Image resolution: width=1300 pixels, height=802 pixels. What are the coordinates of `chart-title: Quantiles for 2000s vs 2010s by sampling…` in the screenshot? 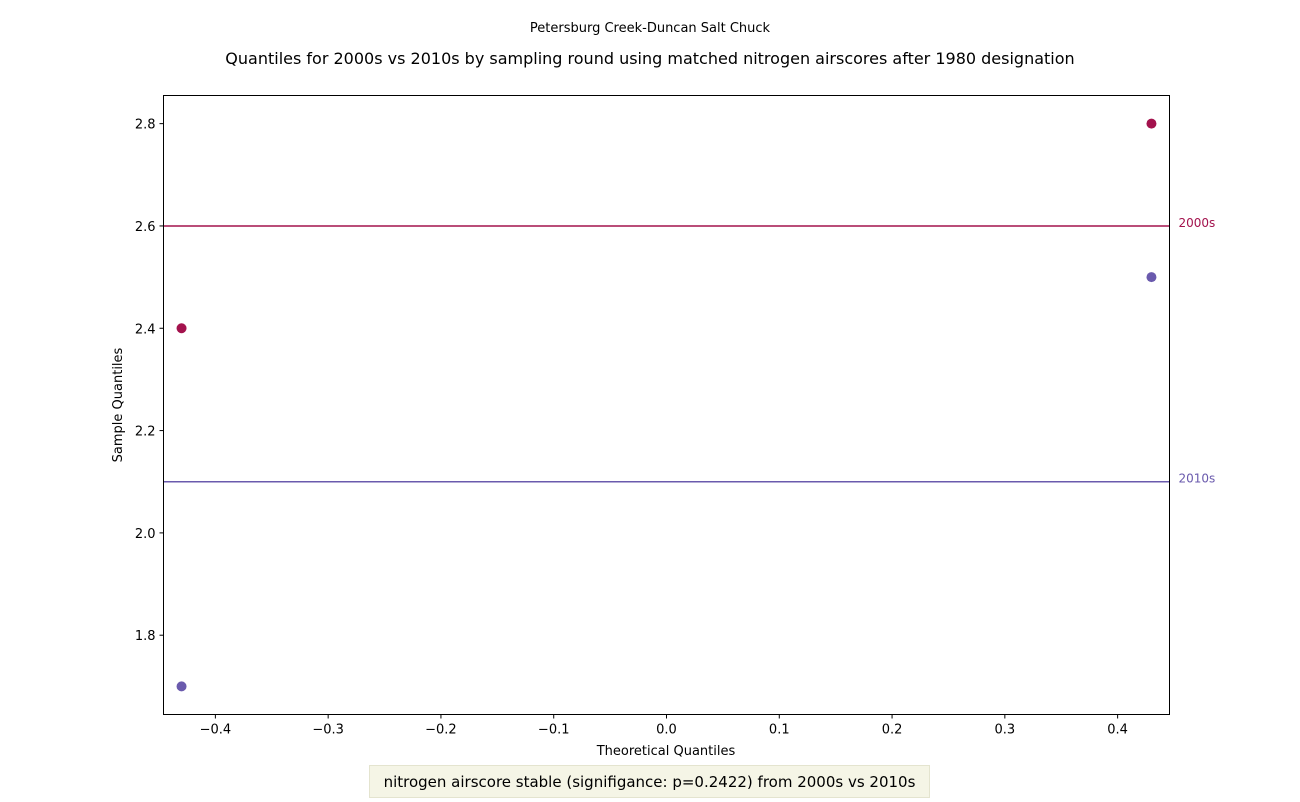 It's located at (649, 58).